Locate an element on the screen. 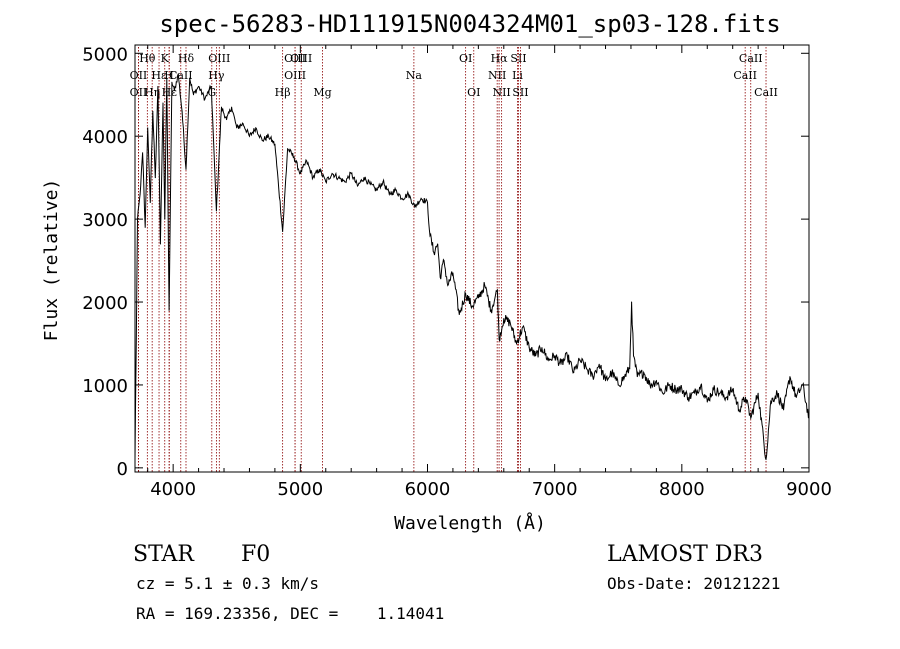 This screenshot has width=900, height=649. line-marker-label: OI is located at coordinates (473, 92).